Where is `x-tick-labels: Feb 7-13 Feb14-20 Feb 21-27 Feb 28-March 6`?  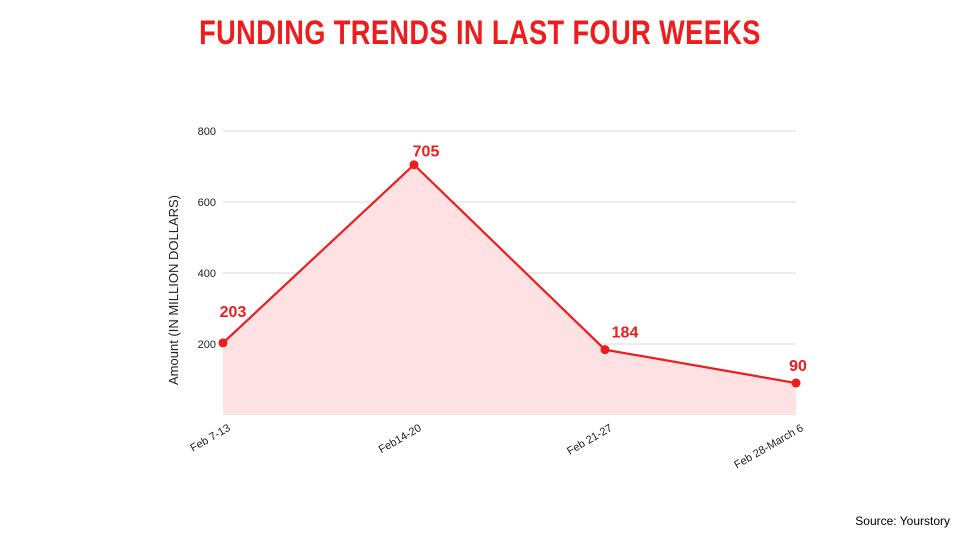
x-tick-labels: Feb 7-13 Feb14-20 Feb 21-27 Feb 28-March 6 is located at coordinates (496, 446).